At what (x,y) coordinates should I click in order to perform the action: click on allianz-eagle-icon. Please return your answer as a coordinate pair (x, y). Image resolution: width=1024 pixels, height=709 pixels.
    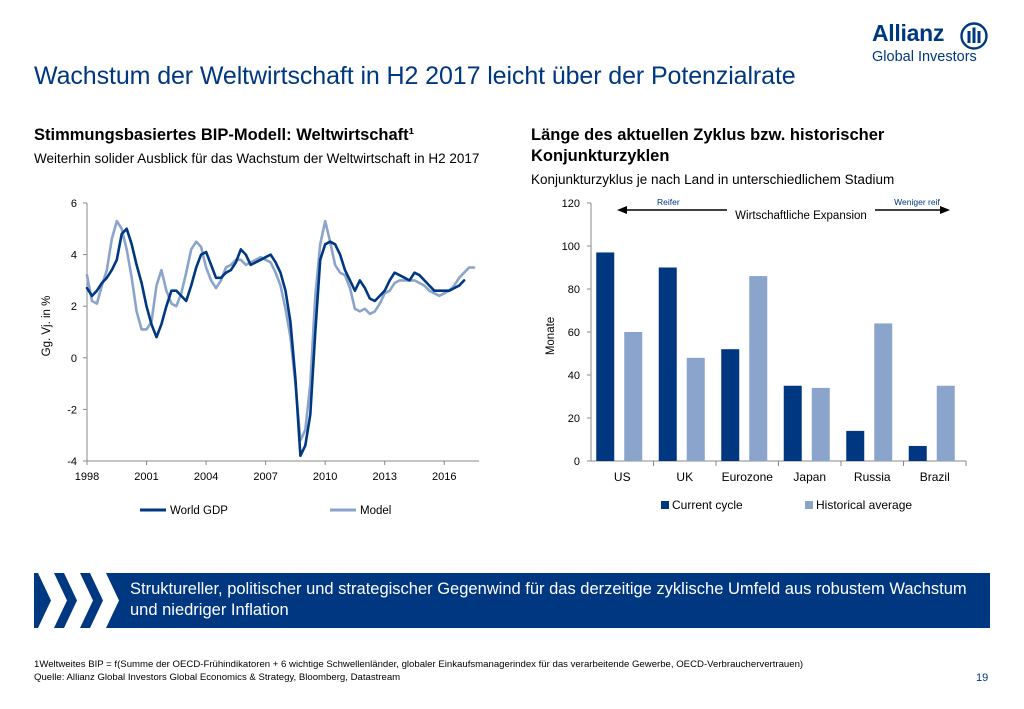
    Looking at the image, I should click on (974, 36).